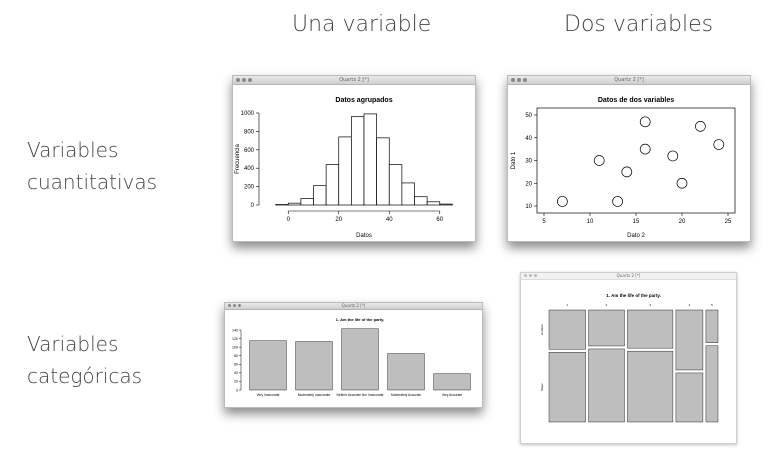 The width and height of the screenshot is (773, 452). Describe the element at coordinates (235, 339) in the screenshot. I see `y-tick-label: 120` at that location.